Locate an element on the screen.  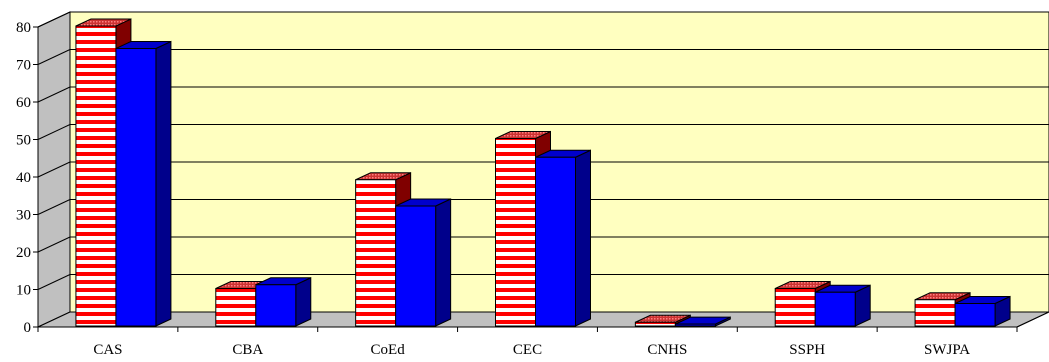
x-tick-label: CEC is located at coordinates (527, 350).